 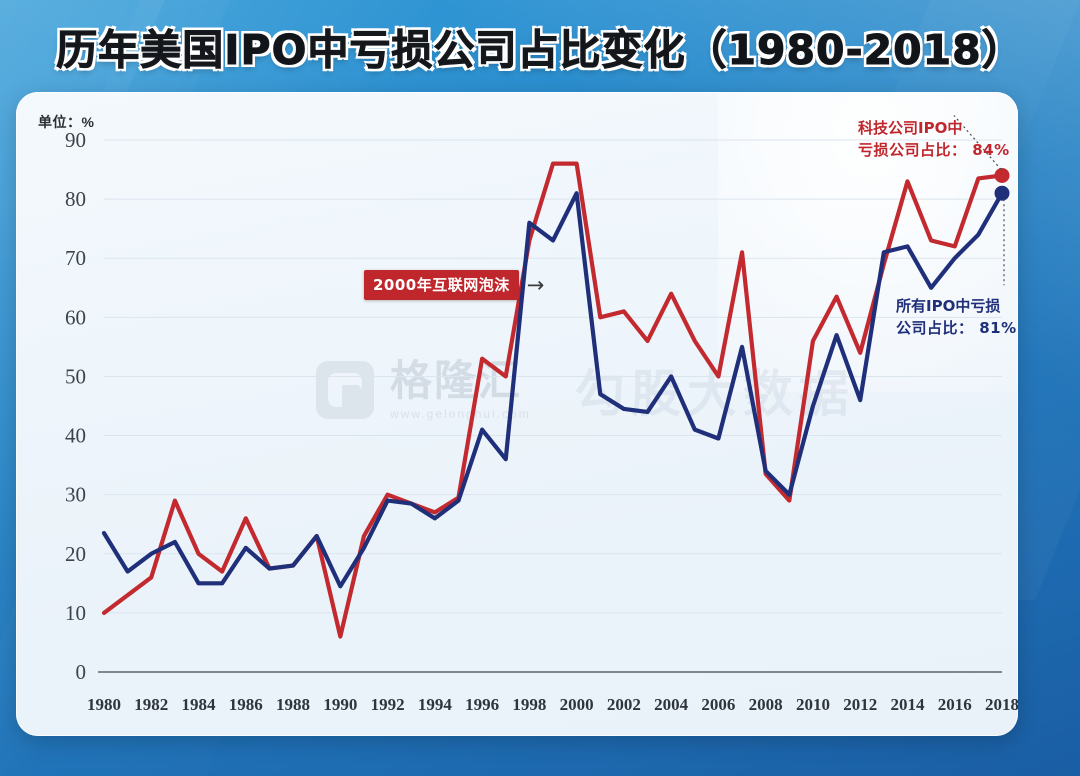 I want to click on x-axis-tick: 1984, so click(x=199, y=704).